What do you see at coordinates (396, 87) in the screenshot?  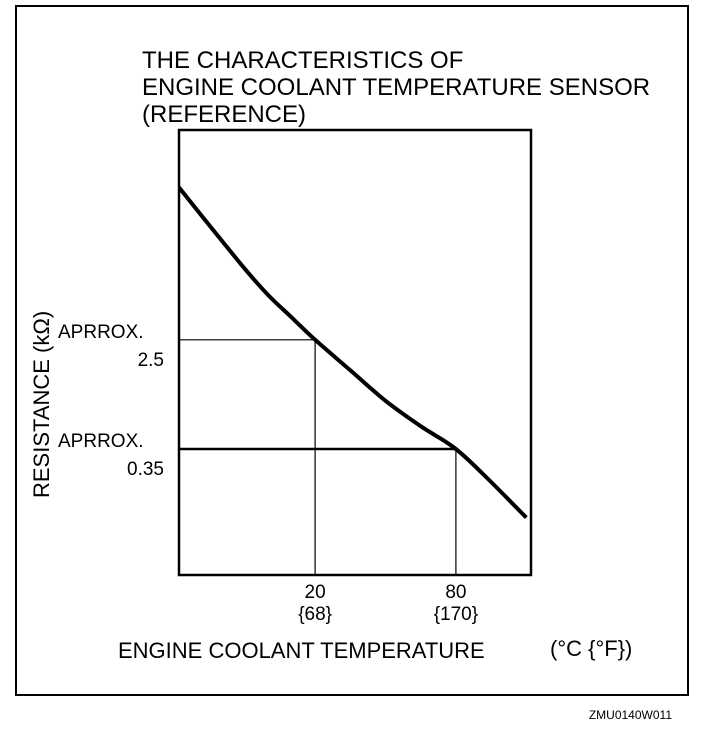 I see `chart-title-line-2: ENGINE COOLANT TEMPERATURE SENSOR` at bounding box center [396, 87].